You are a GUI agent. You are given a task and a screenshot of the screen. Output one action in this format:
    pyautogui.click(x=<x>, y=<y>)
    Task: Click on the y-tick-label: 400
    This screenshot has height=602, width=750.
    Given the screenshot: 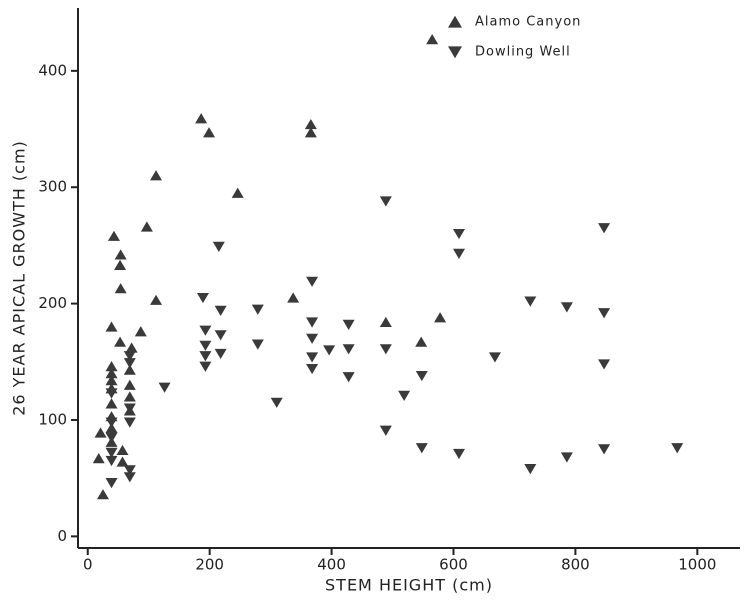 What is the action you would take?
    pyautogui.click(x=52, y=70)
    